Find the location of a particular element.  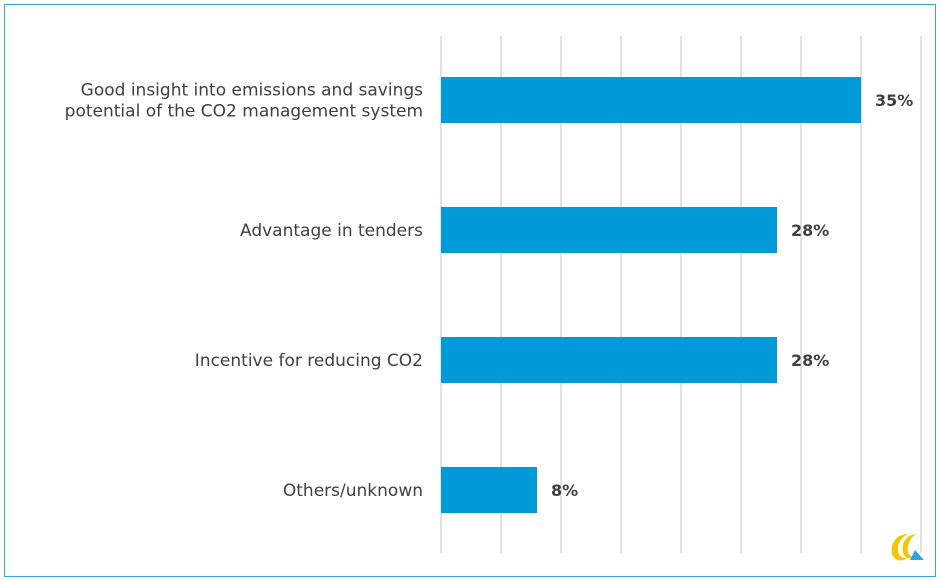

category-label: Advantage in tenders is located at coordinates (331, 231).